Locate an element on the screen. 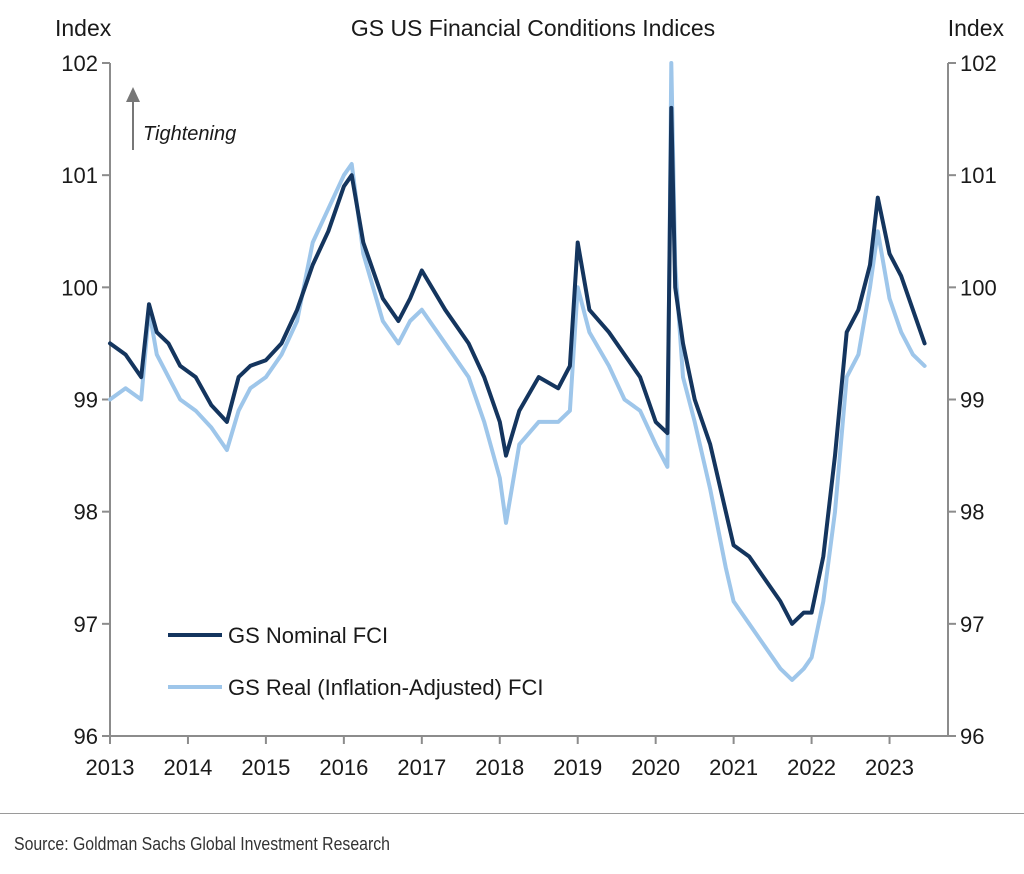 The height and width of the screenshot is (874, 1024). y-tick-label-left: 98 is located at coordinates (86, 512).